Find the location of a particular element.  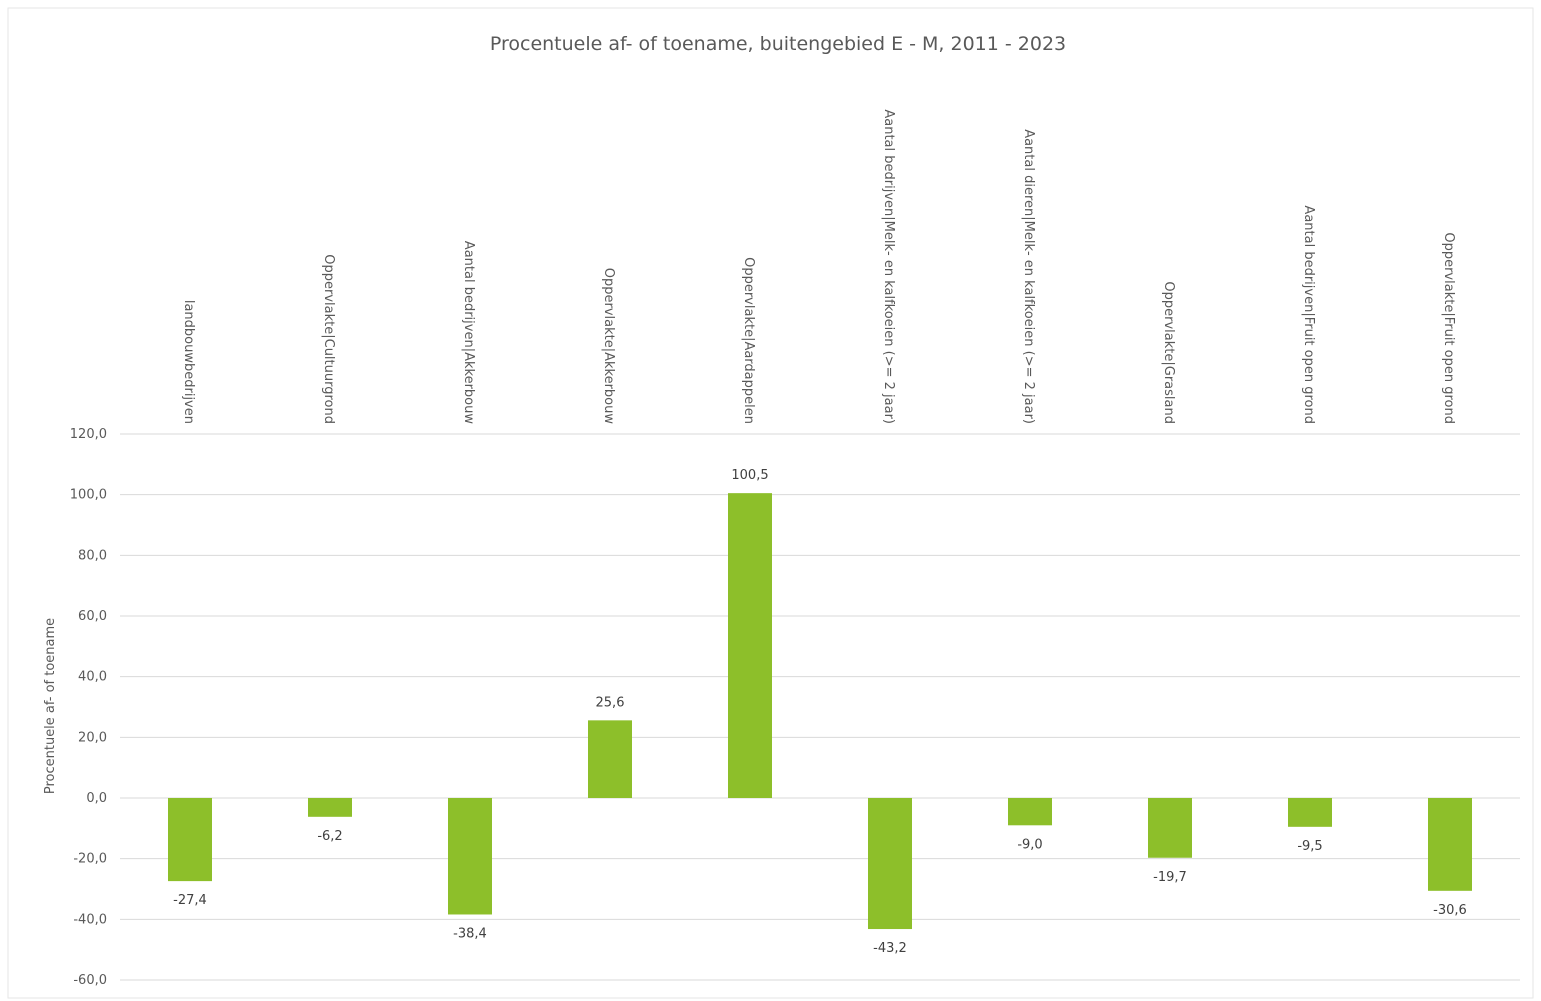

category-label: Oppervlakte|Aardappelen is located at coordinates (748, 340).